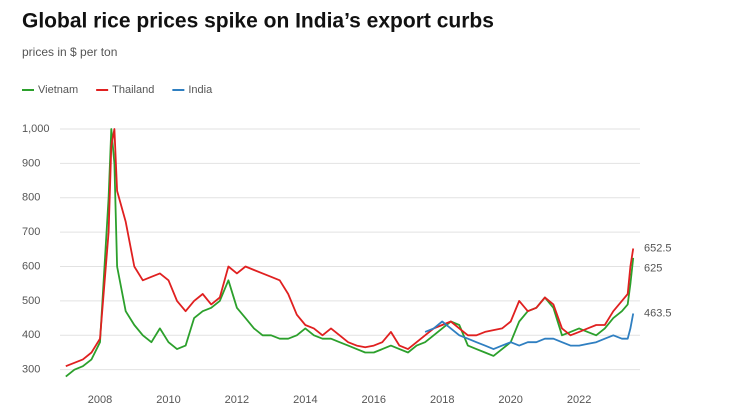 The width and height of the screenshot is (742, 417). What do you see at coordinates (168, 400) in the screenshot?
I see `x-tick-label: 2010` at bounding box center [168, 400].